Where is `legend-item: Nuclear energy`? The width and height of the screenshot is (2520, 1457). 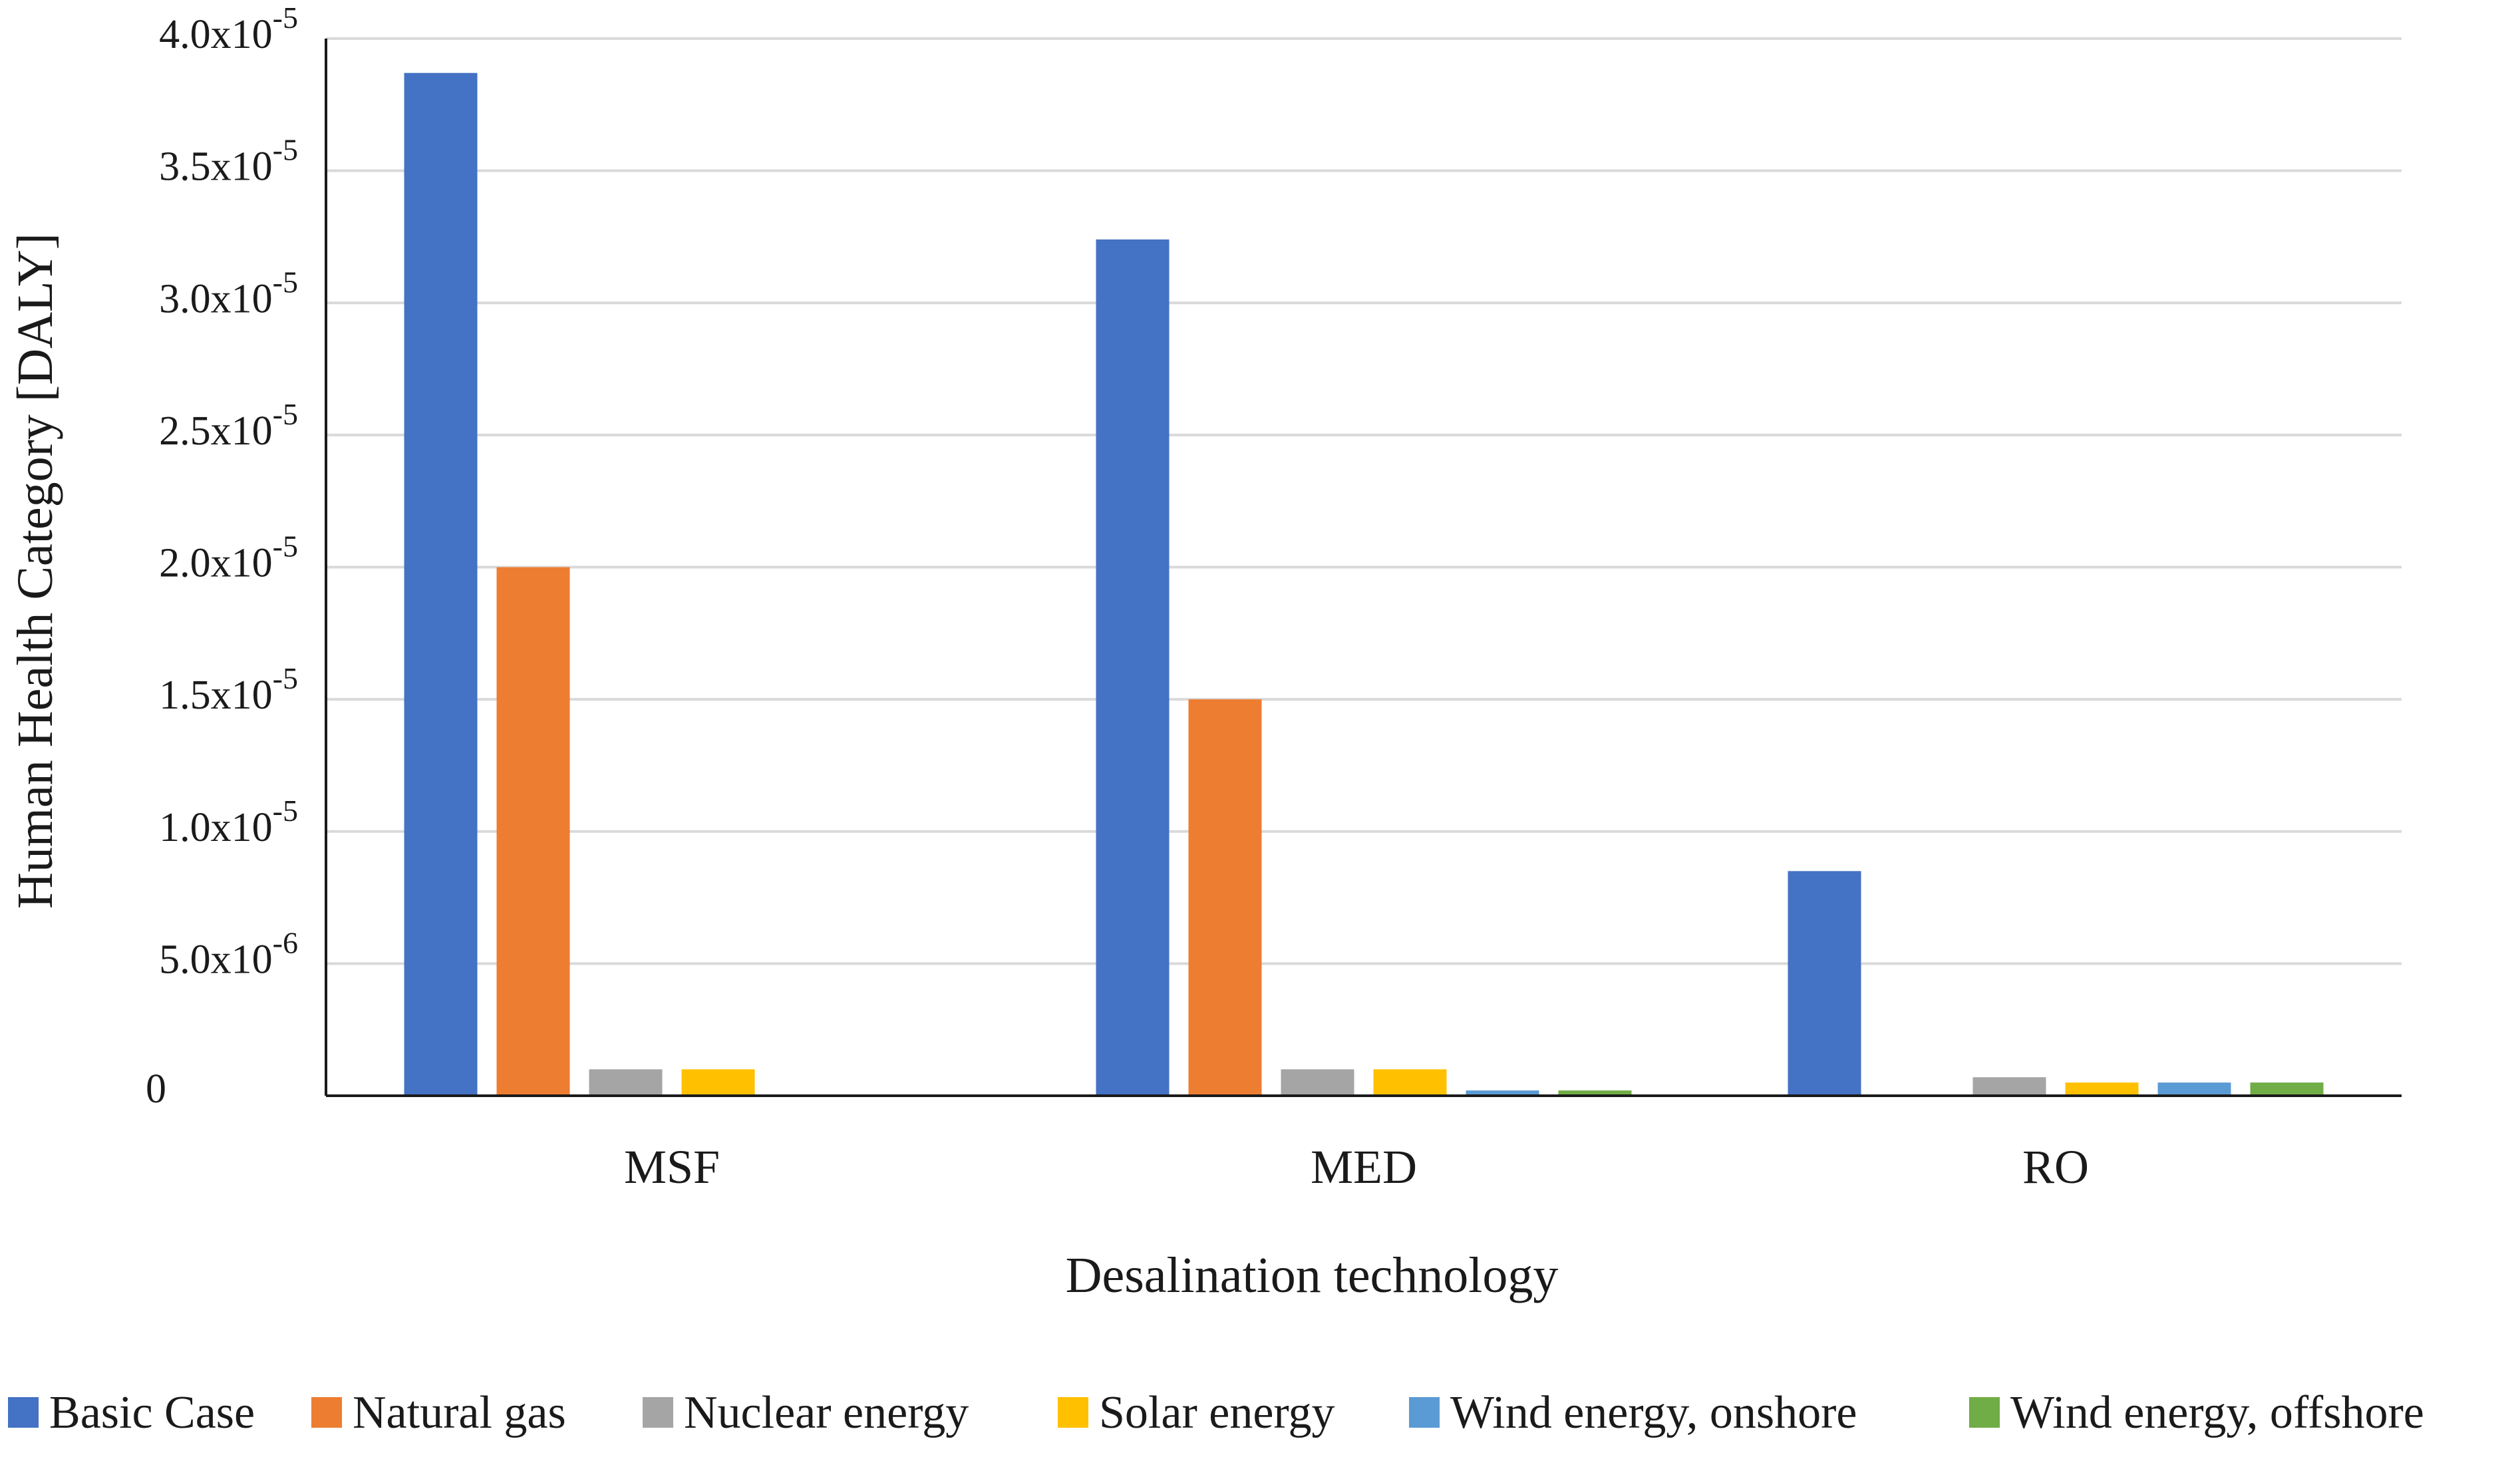
legend-item: Nuclear energy is located at coordinates (806, 1413).